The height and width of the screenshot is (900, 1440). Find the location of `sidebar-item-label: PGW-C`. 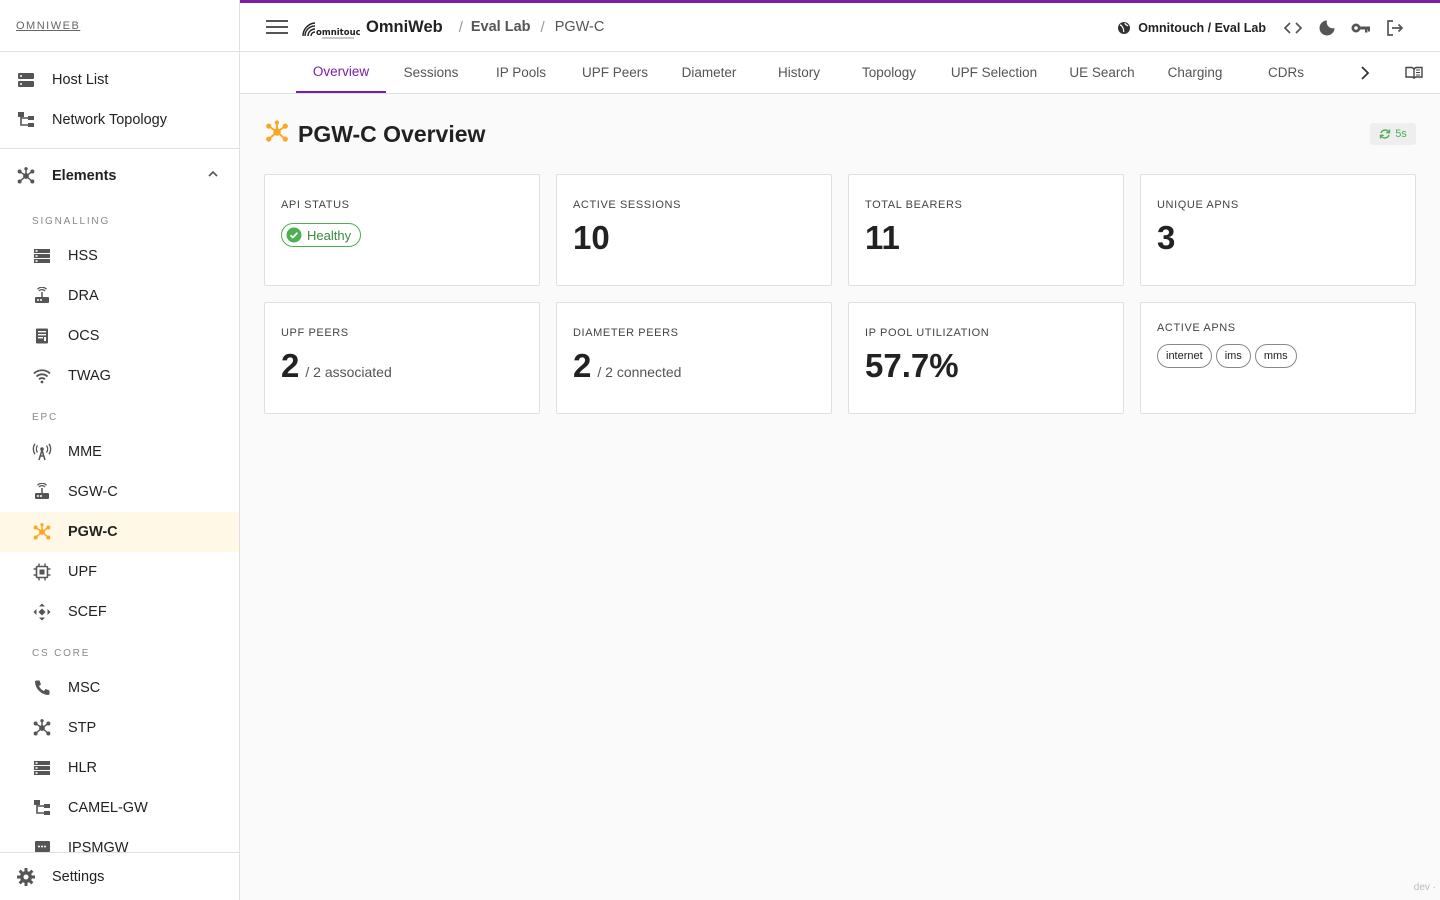

sidebar-item-label: PGW-C is located at coordinates (93, 532).